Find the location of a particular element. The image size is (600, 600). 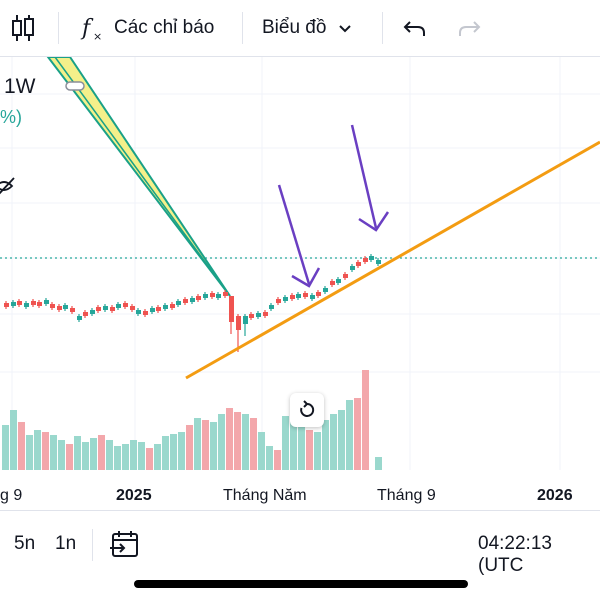

legend-change: %) is located at coordinates (11, 117).